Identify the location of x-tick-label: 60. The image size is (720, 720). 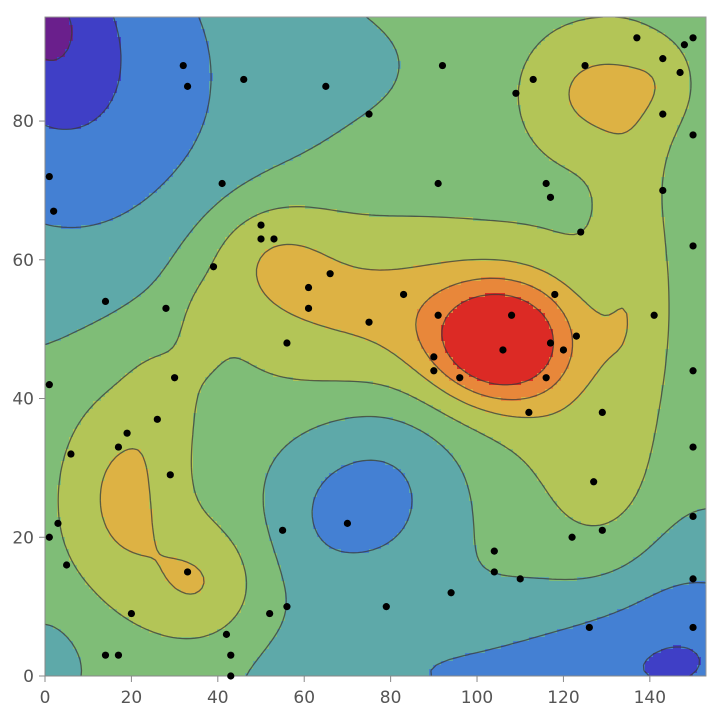
(304, 698).